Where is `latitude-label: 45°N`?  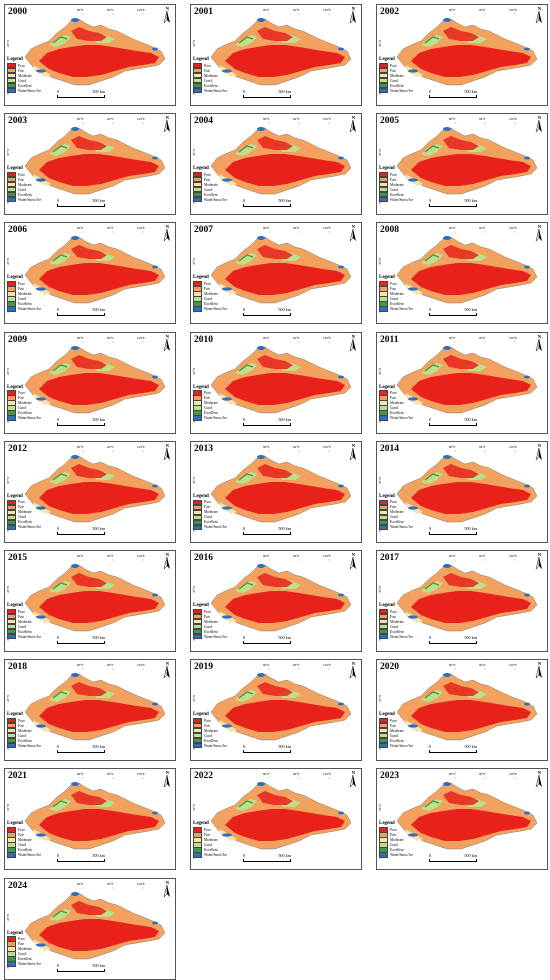
latitude-label: 45°N is located at coordinates (8, 589).